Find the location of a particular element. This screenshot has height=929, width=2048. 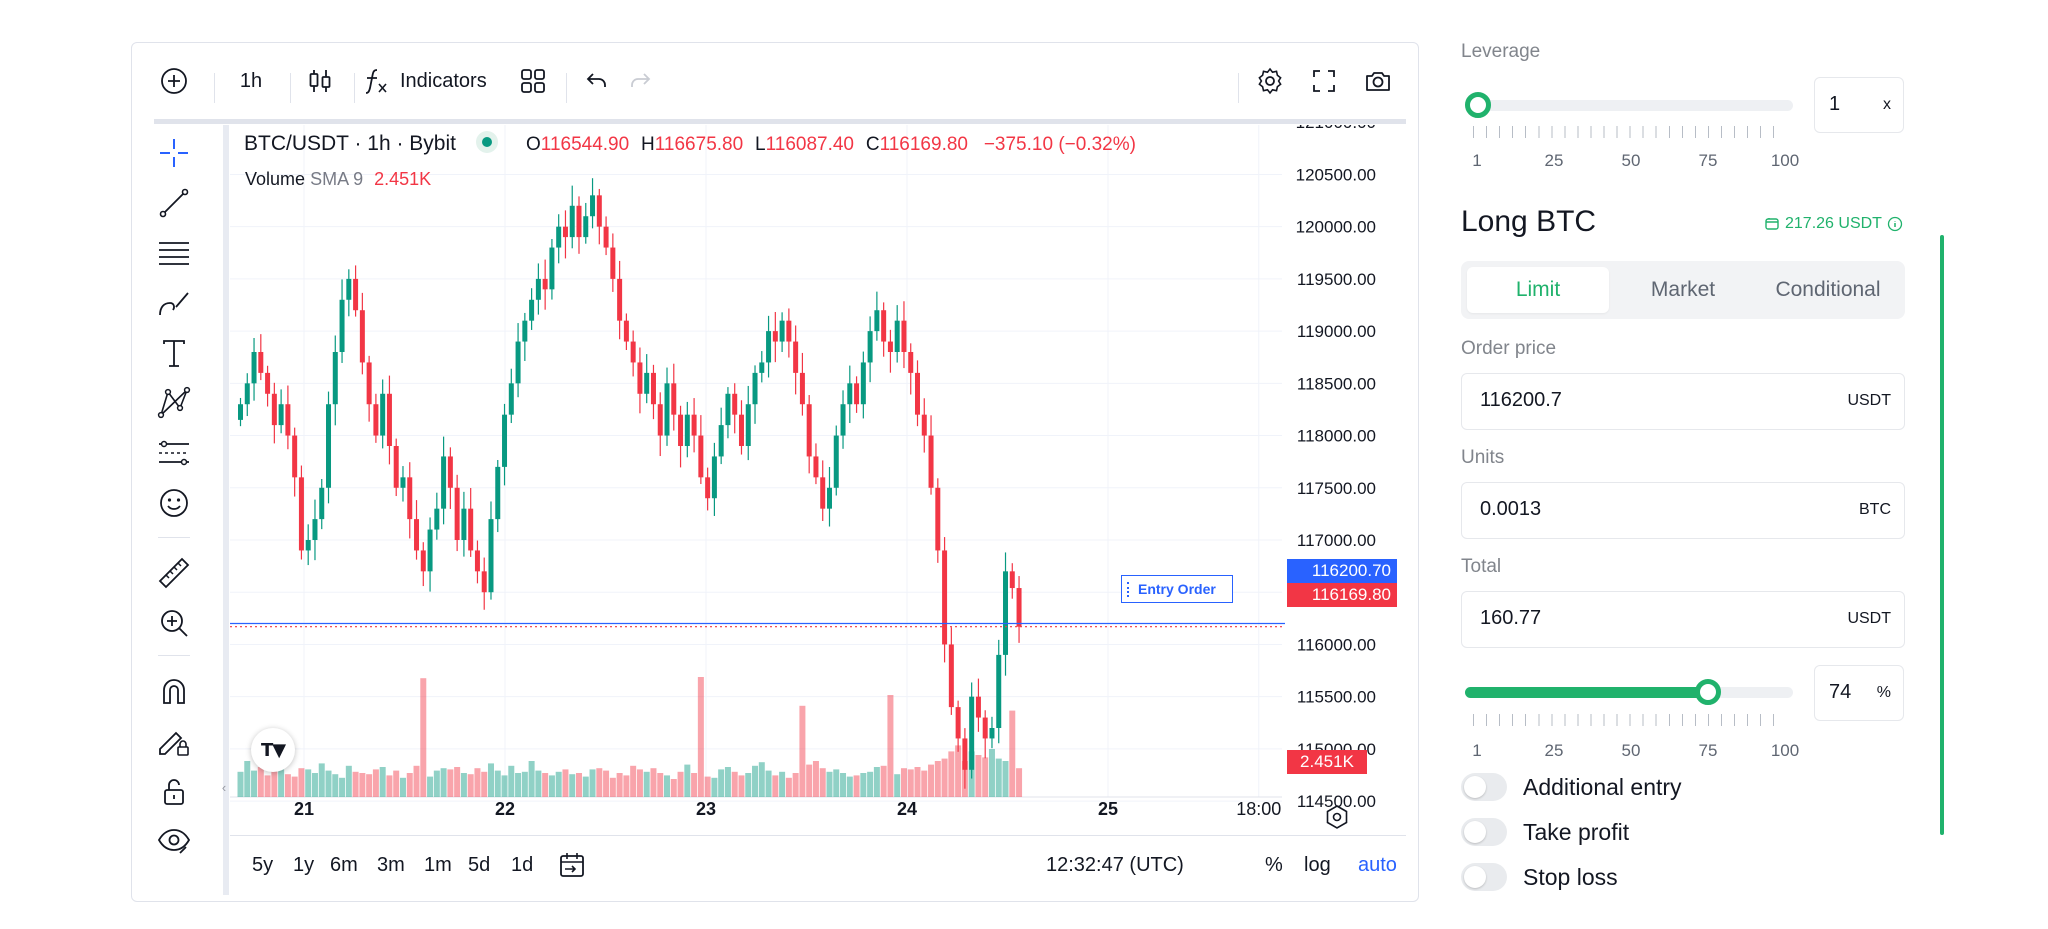

undo-button is located at coordinates (597, 81).